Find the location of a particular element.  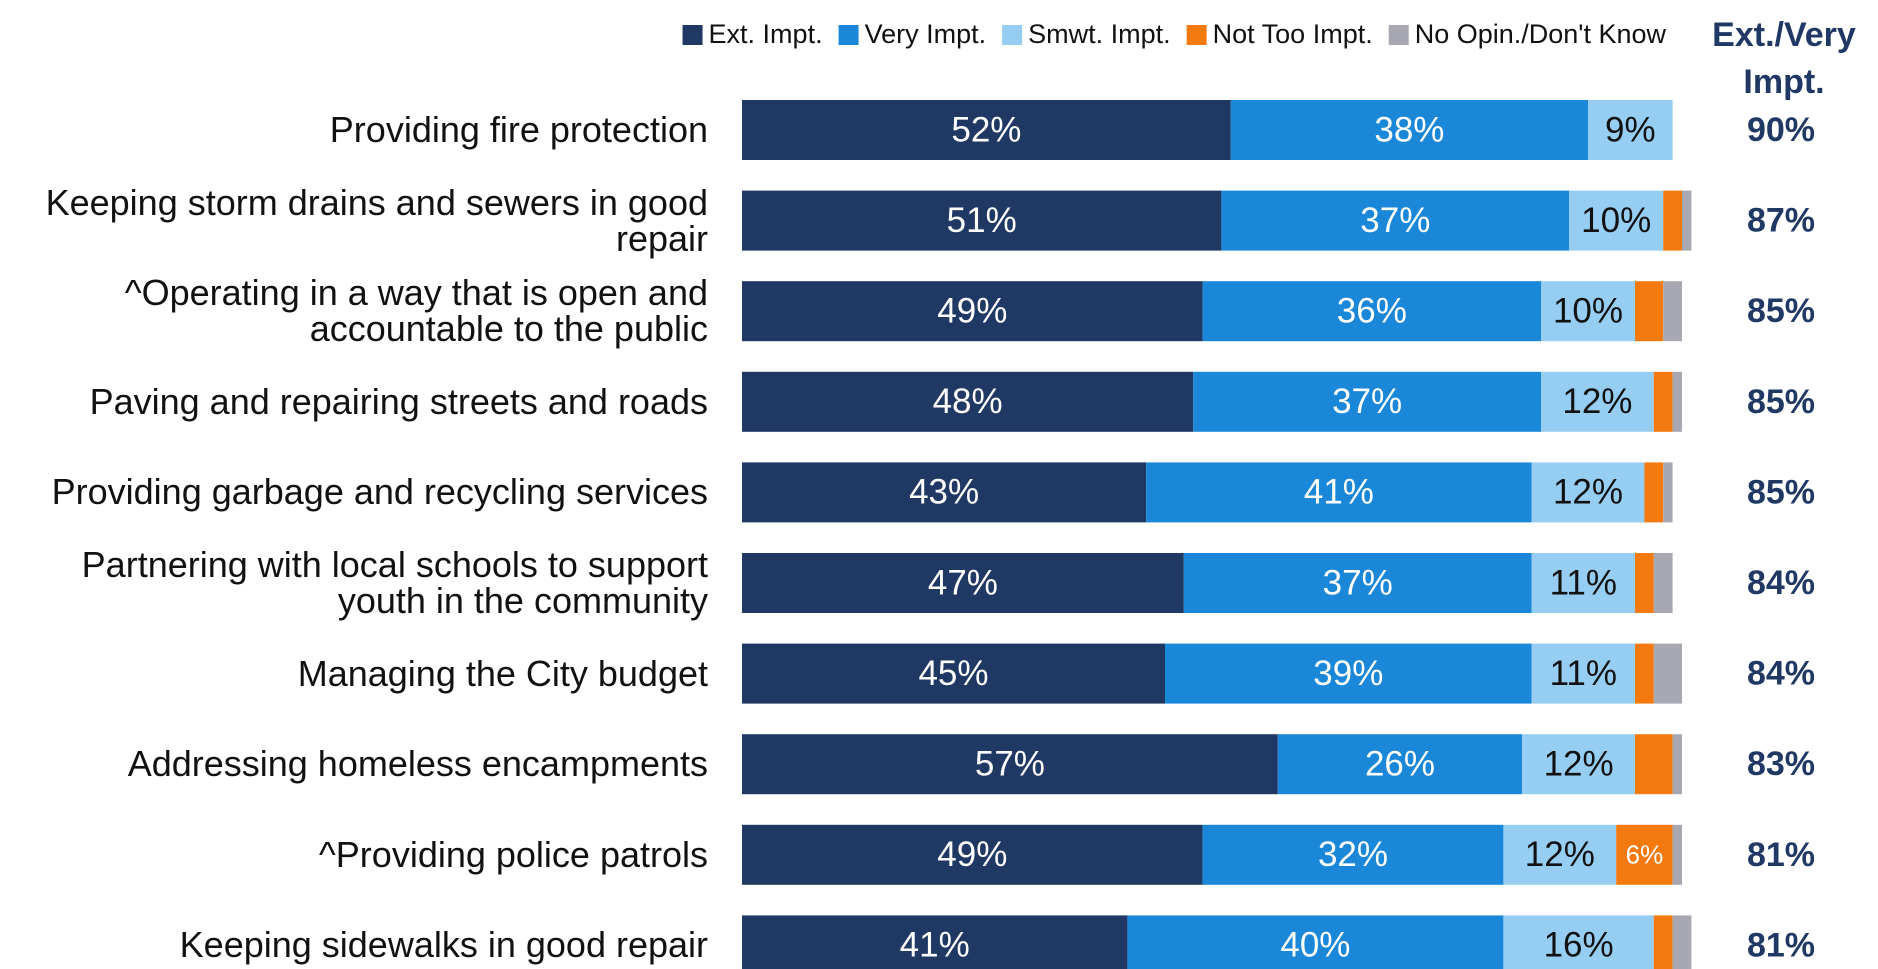

category-label: Paving and repairing streets and roads is located at coordinates (398, 401).